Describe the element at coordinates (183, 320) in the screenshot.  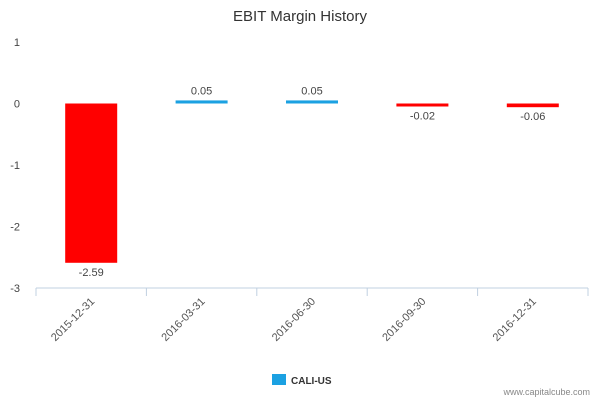
I see `x-tick-label: 2016-03-31` at that location.